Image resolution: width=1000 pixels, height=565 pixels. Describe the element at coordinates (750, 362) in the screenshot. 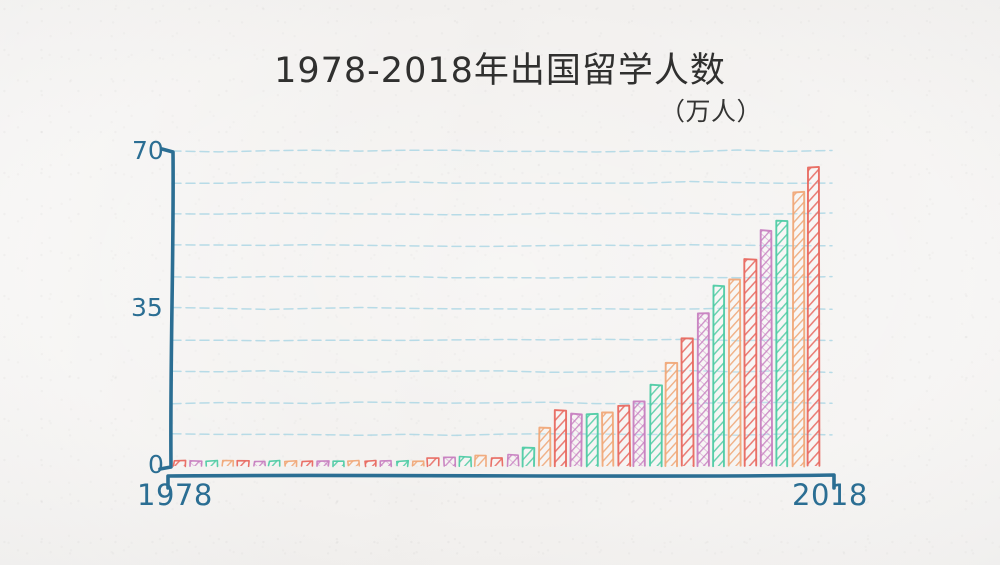

I see `bar-2014` at that location.